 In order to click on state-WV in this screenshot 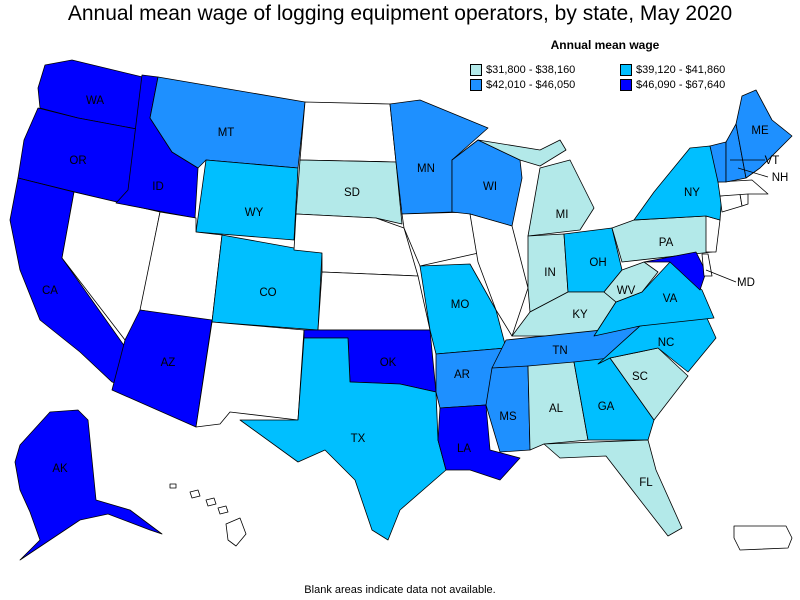, I will do `click(631, 282)`.